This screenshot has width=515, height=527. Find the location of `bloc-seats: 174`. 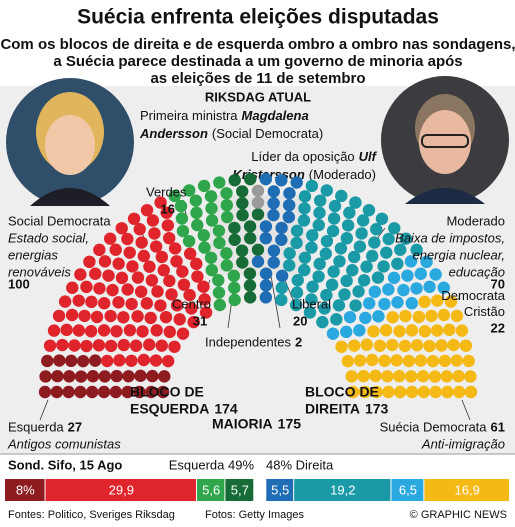

bloc-seats: 174 is located at coordinates (226, 409).